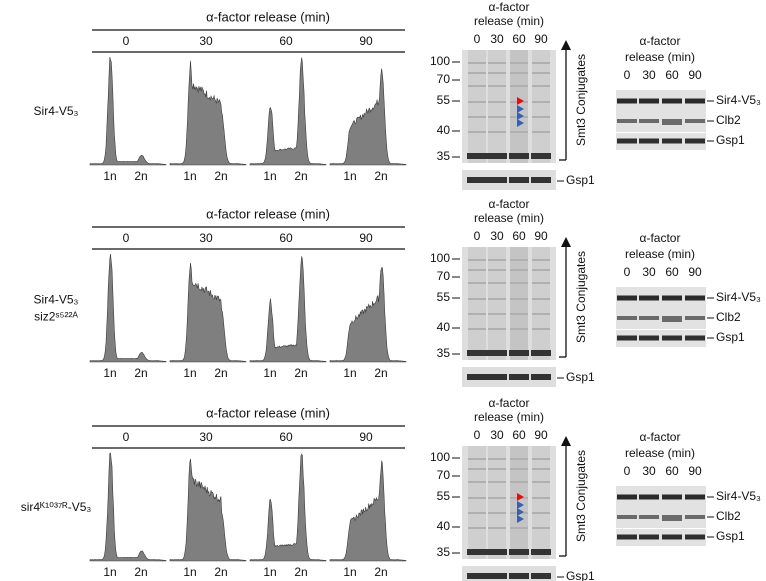 Image resolution: width=766 pixels, height=581 pixels. Describe the element at coordinates (581, 100) in the screenshot. I see `conjugates-label: Smt3 Conjugates` at that location.